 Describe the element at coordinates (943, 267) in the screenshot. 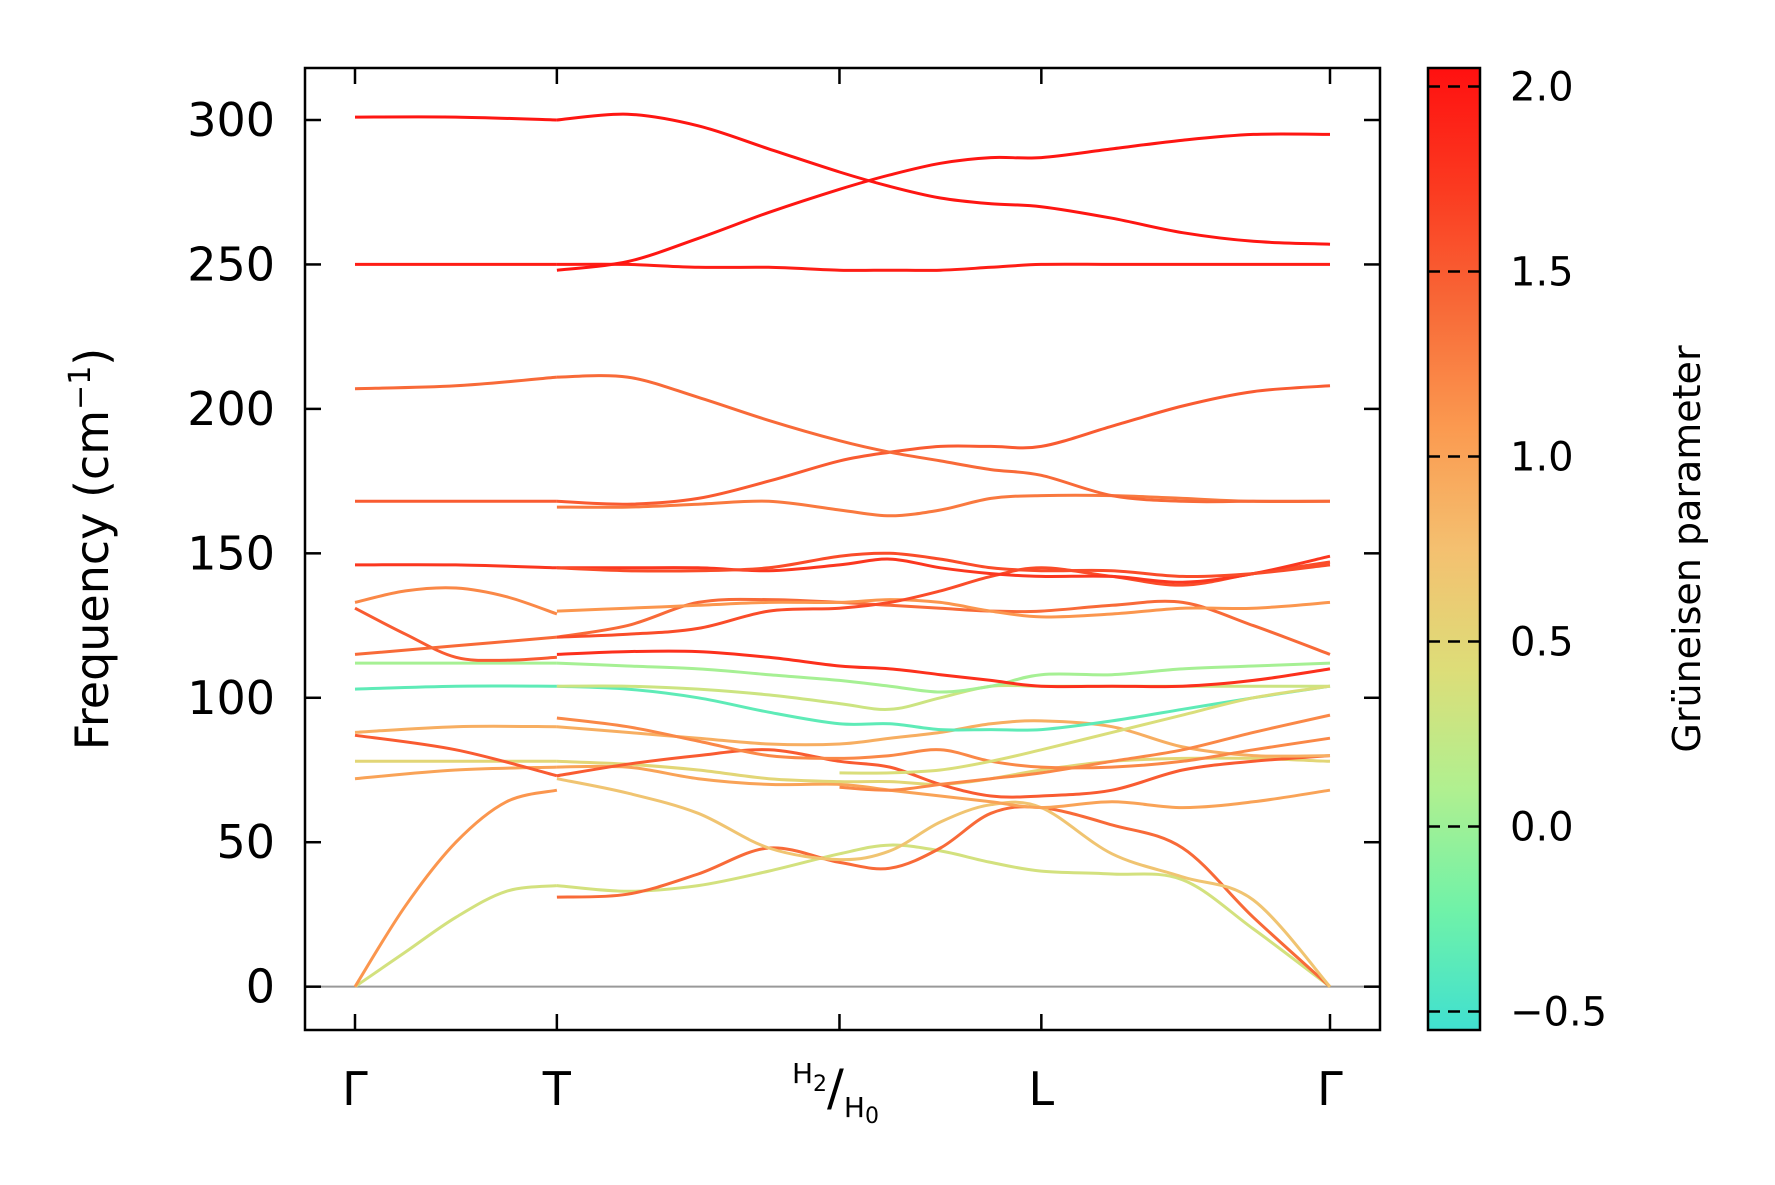

I see `band-b26` at that location.